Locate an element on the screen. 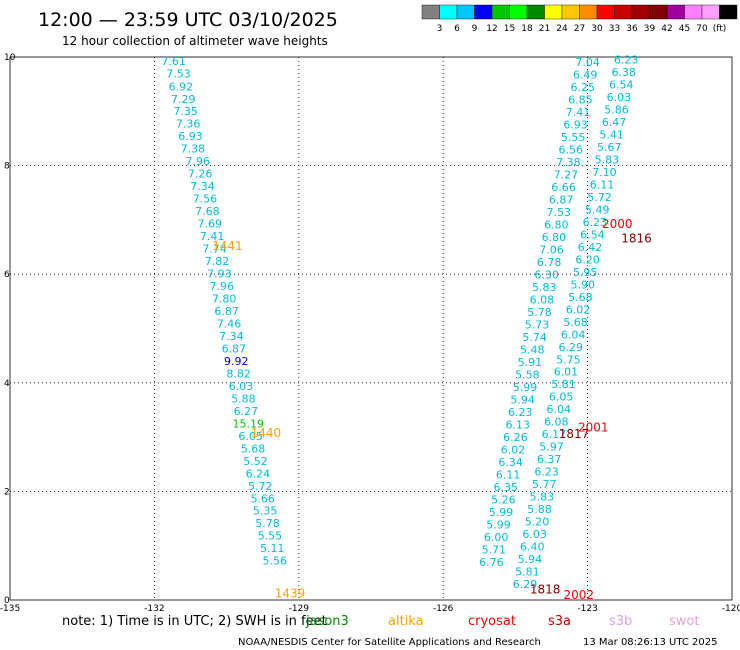 This screenshot has height=650, width=740. legend-label: 12 is located at coordinates (491, 29).